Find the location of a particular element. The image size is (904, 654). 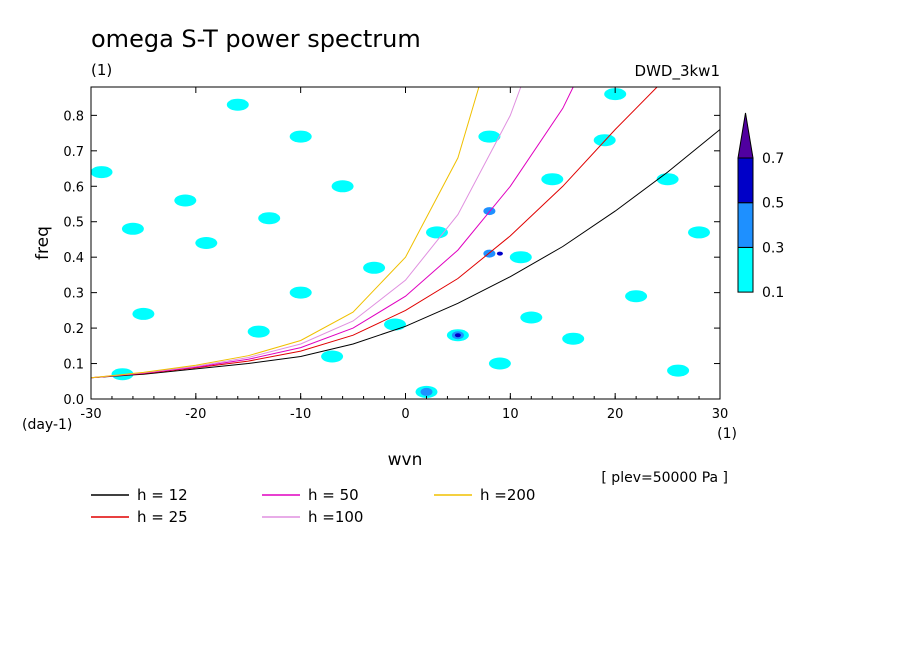

legend-label: h =200 is located at coordinates (507, 495).